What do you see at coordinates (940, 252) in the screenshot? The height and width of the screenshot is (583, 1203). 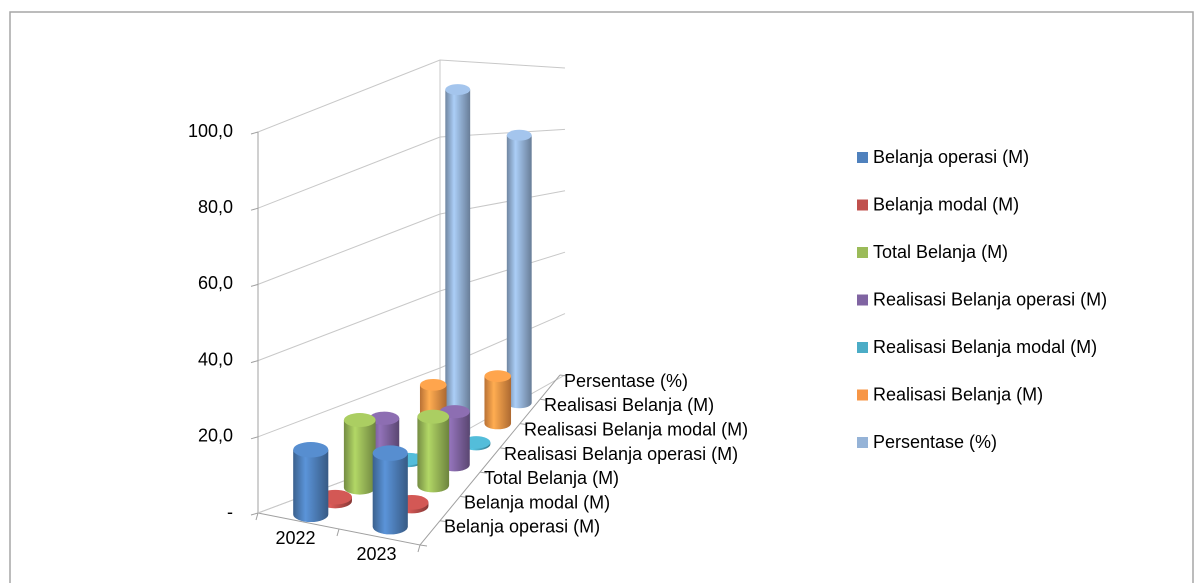 I see `legend-label: Total Belanja (M)` at bounding box center [940, 252].